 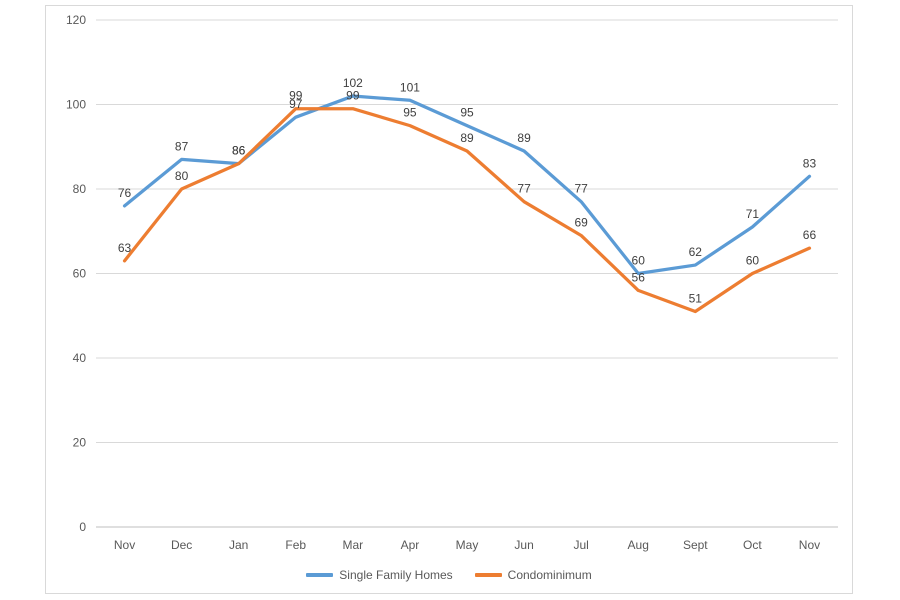 I want to click on data-label-condominimum-9: 56, so click(x=639, y=277).